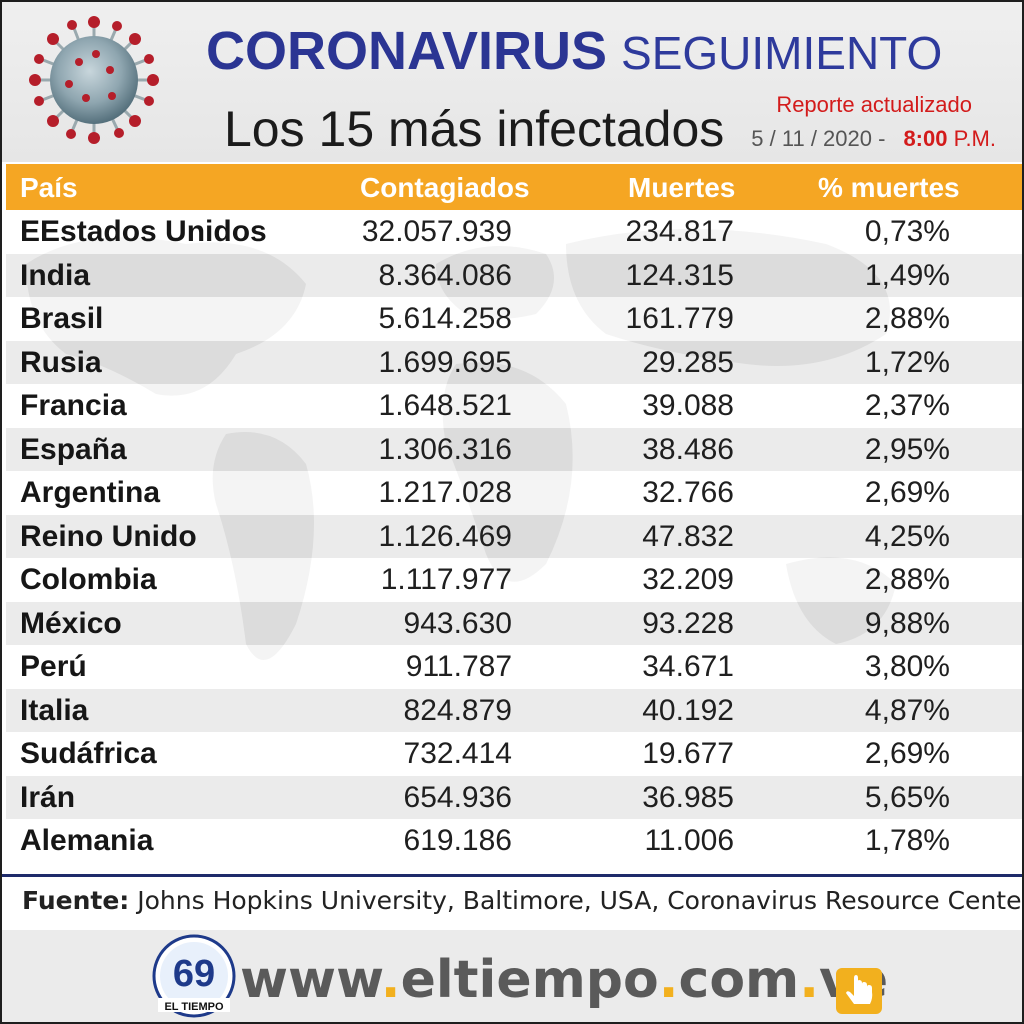  What do you see at coordinates (62, 318) in the screenshot?
I see `cell-country: Brasil` at bounding box center [62, 318].